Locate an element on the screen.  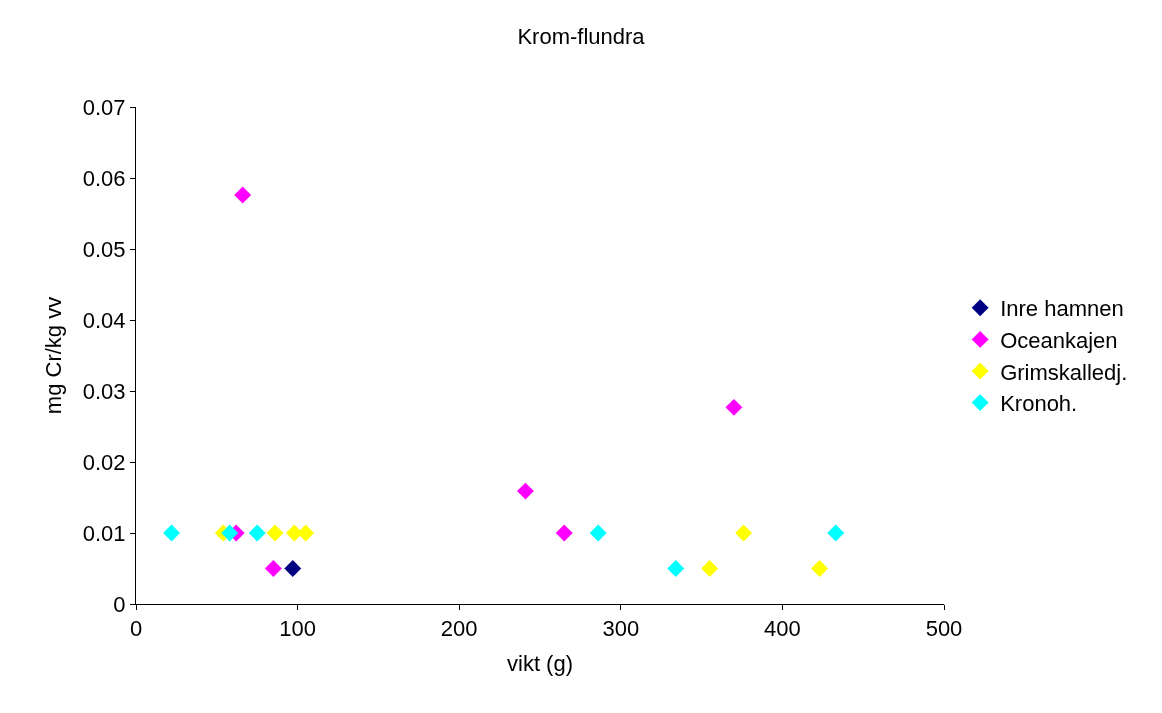
y-tick-label: 0.02 is located at coordinates (104, 462).